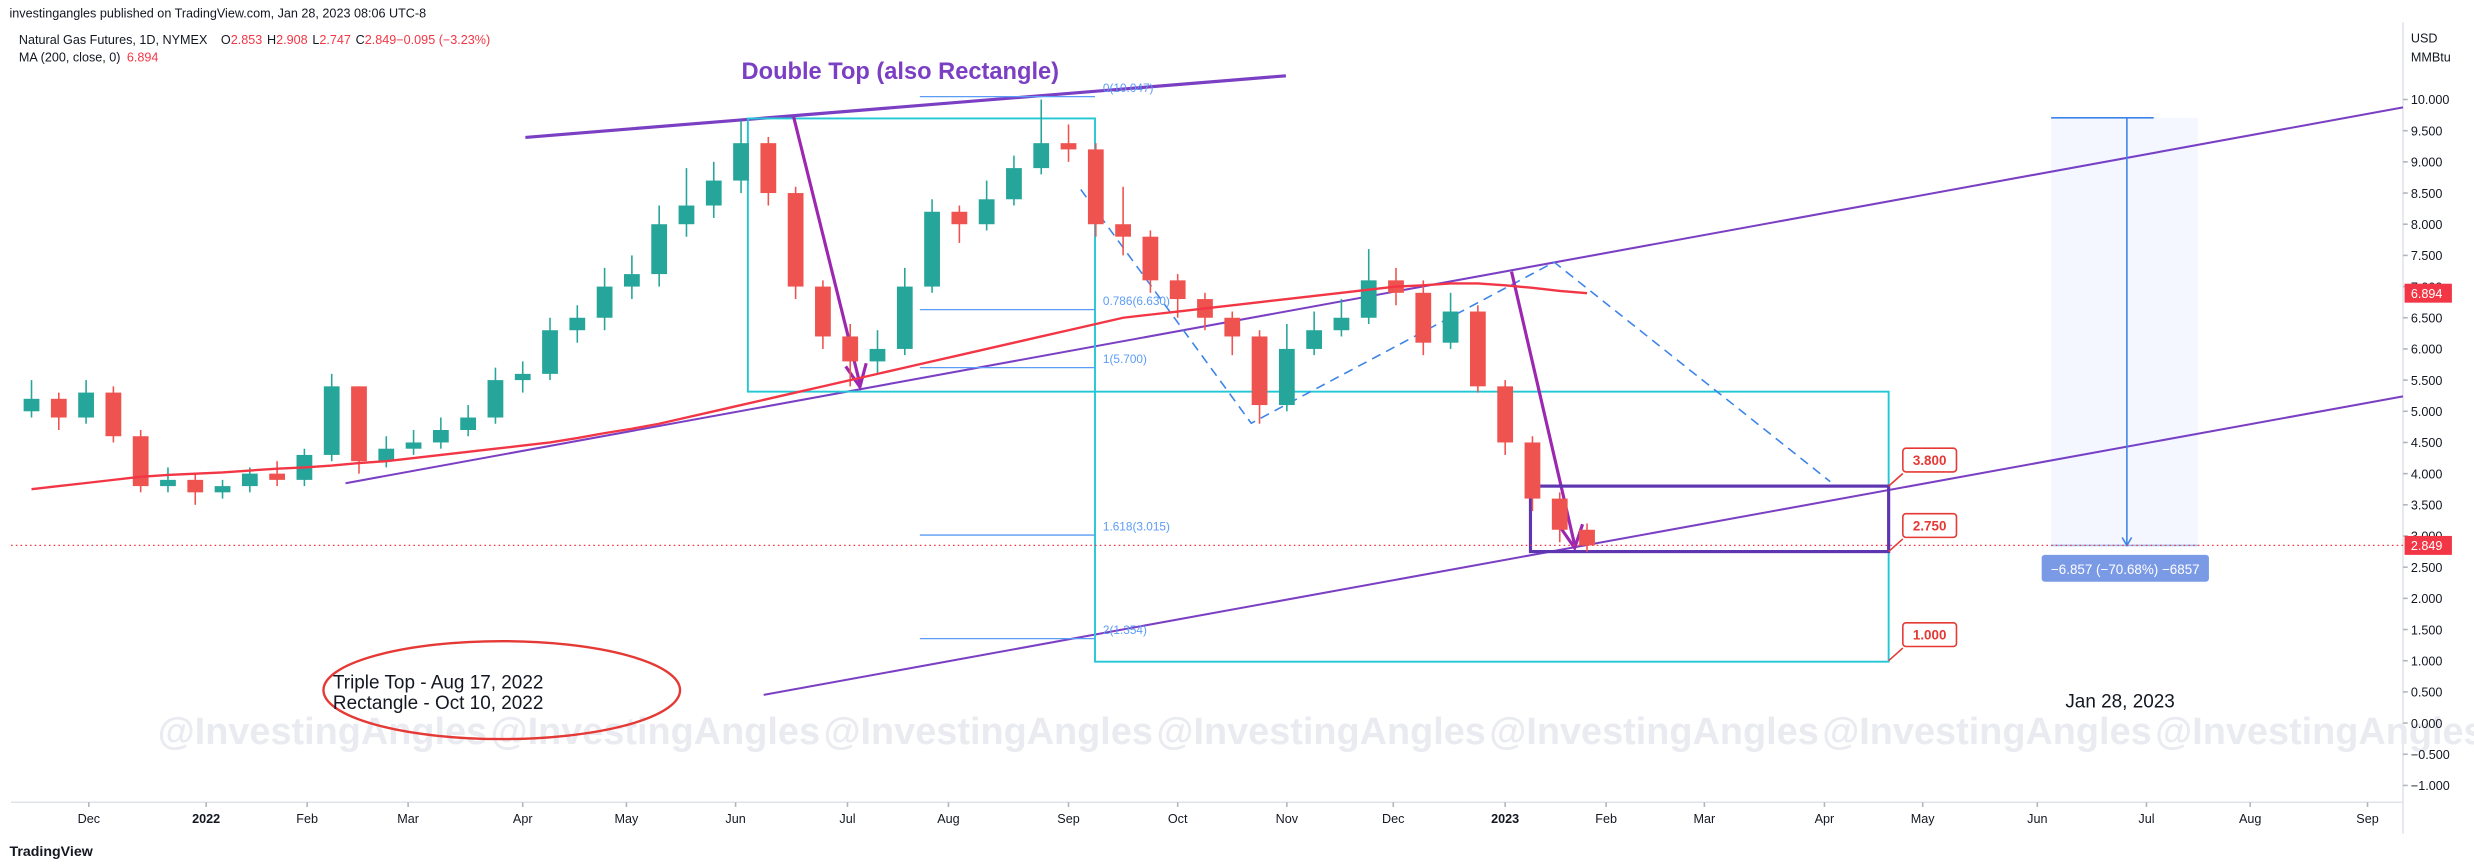 The image size is (2474, 867). What do you see at coordinates (2427, 131) in the screenshot?
I see `y-tick-label: 9.500` at bounding box center [2427, 131].